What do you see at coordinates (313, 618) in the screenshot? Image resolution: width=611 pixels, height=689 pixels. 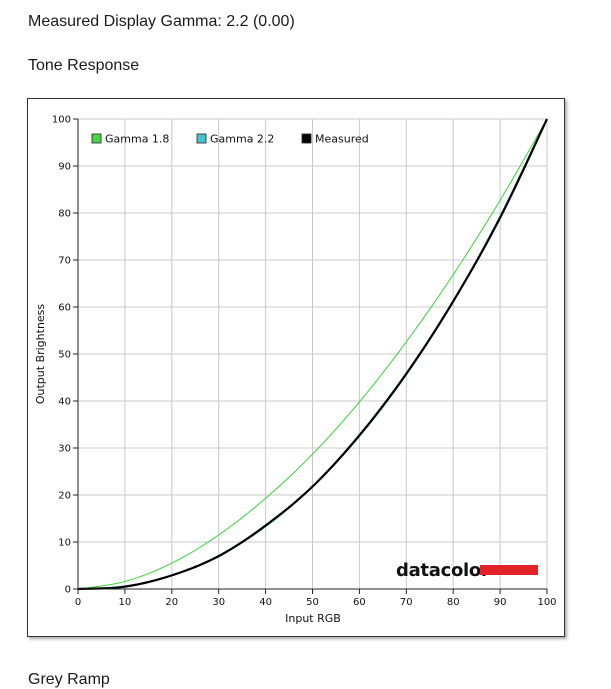 I see `x-axis-label: Input RGB` at bounding box center [313, 618].